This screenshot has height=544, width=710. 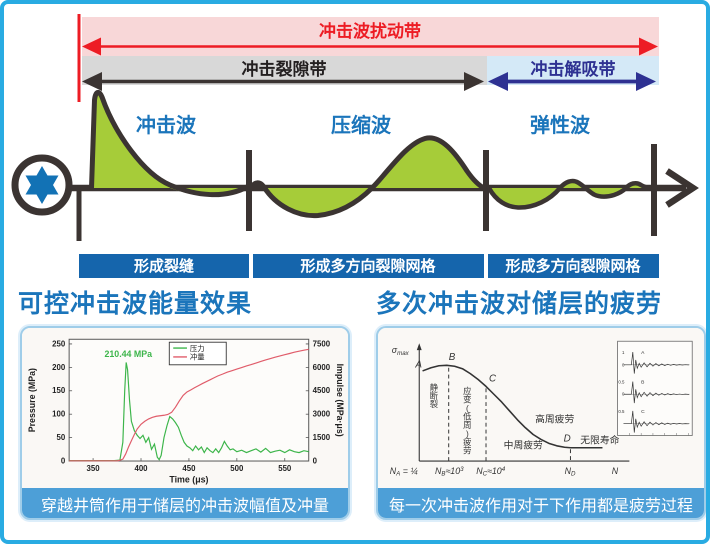 I want to click on svg-text: 静断裂, so click(x=434, y=395).